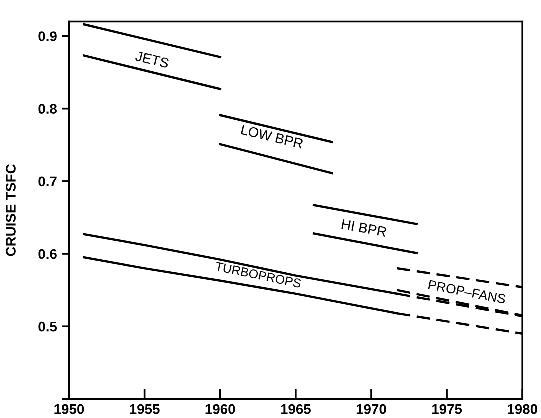 This screenshot has width=541, height=418. Describe the element at coordinates (447, 409) in the screenshot. I see `x-tick-label: 1975` at that location.